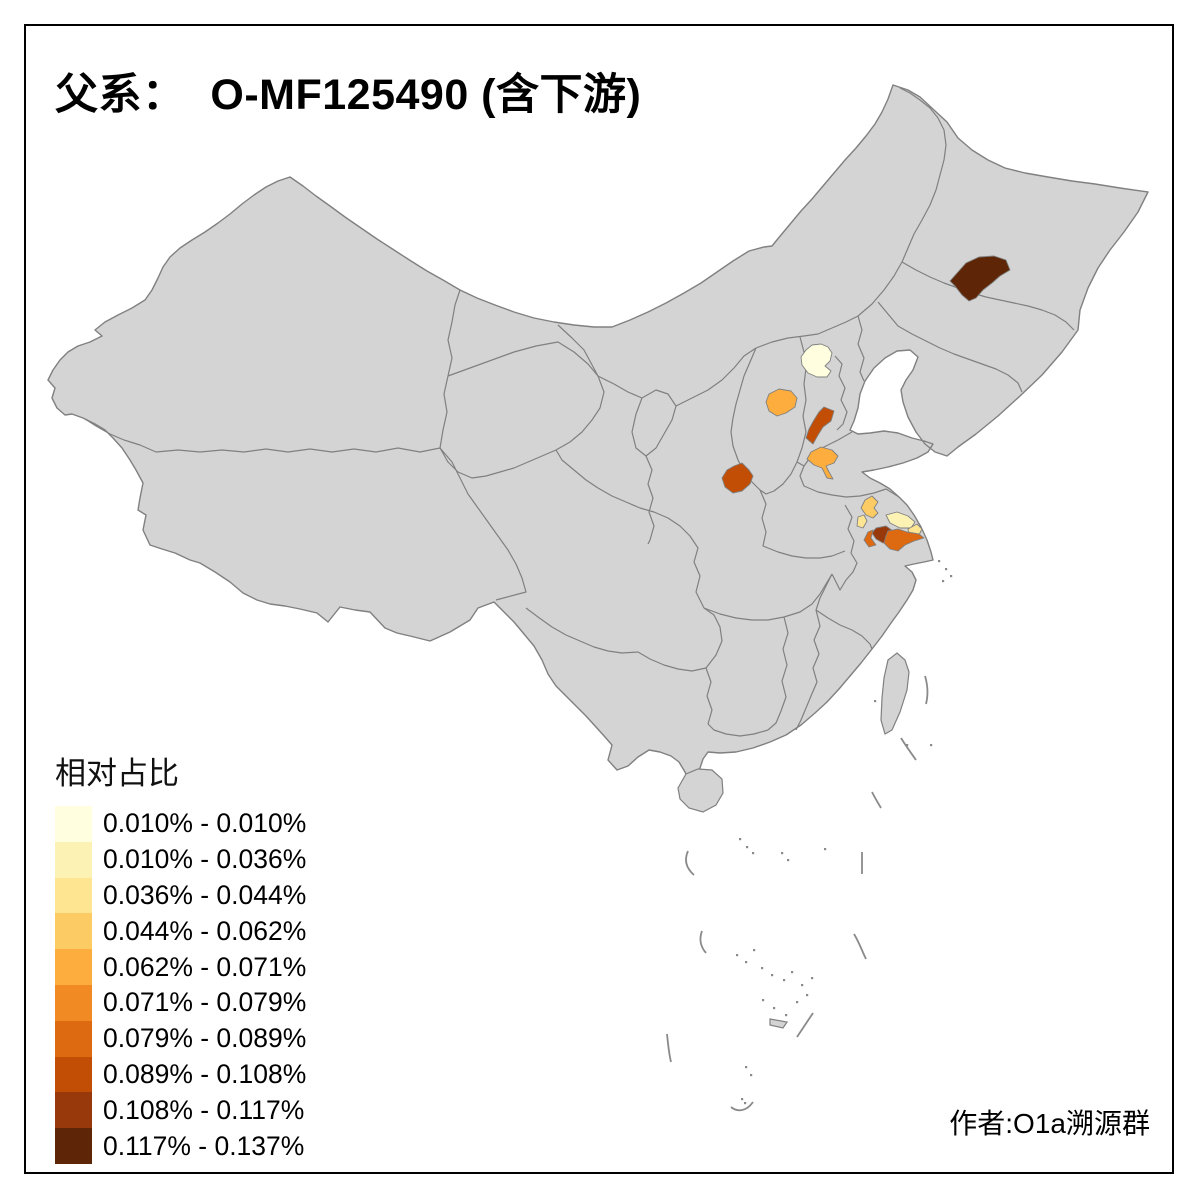 This screenshot has height=1200, width=1200. I want to click on legend-range-label: 0.044% - 0.062%, so click(205, 930).